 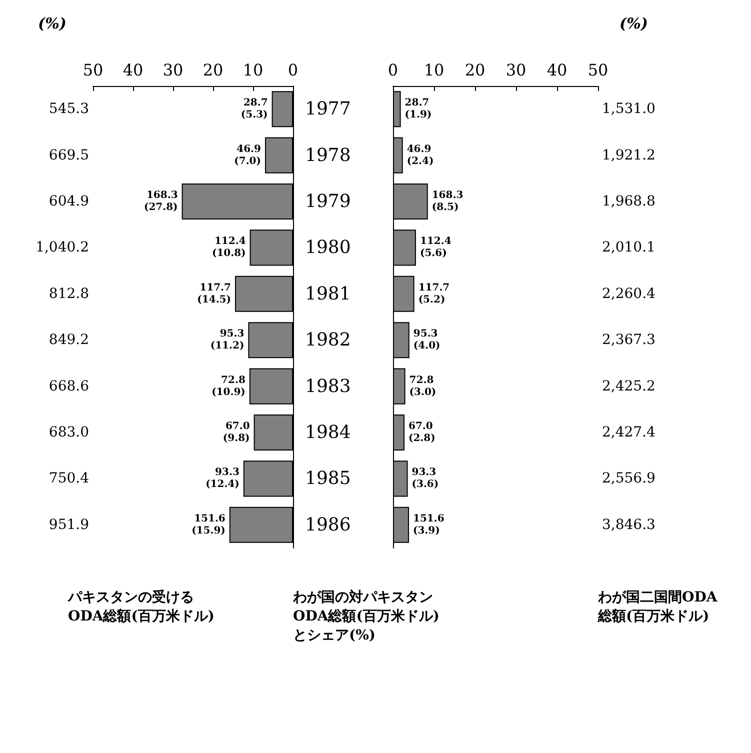 I want to click on text: 2,010.1, so click(x=629, y=248).